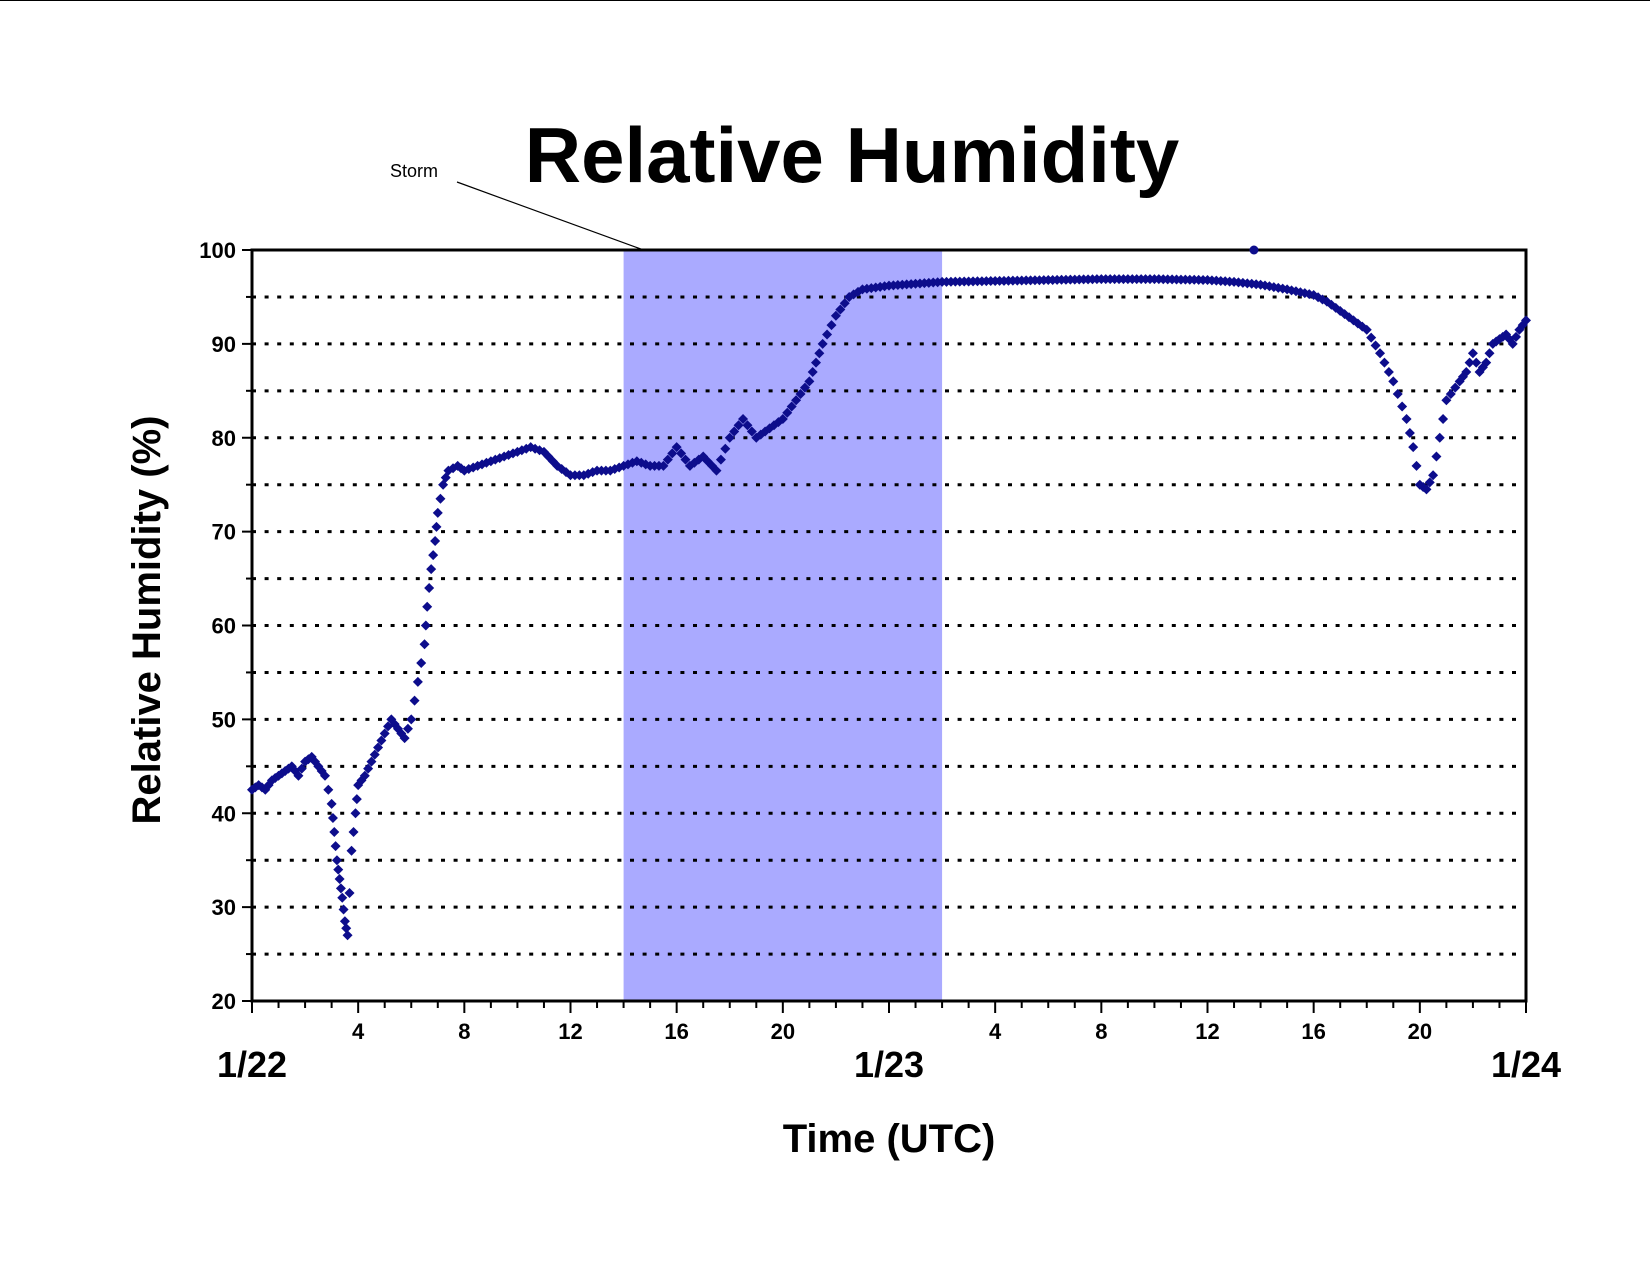 The width and height of the screenshot is (1650, 1275). Describe the element at coordinates (995, 1031) in the screenshot. I see `x-tick-label: 4` at that location.